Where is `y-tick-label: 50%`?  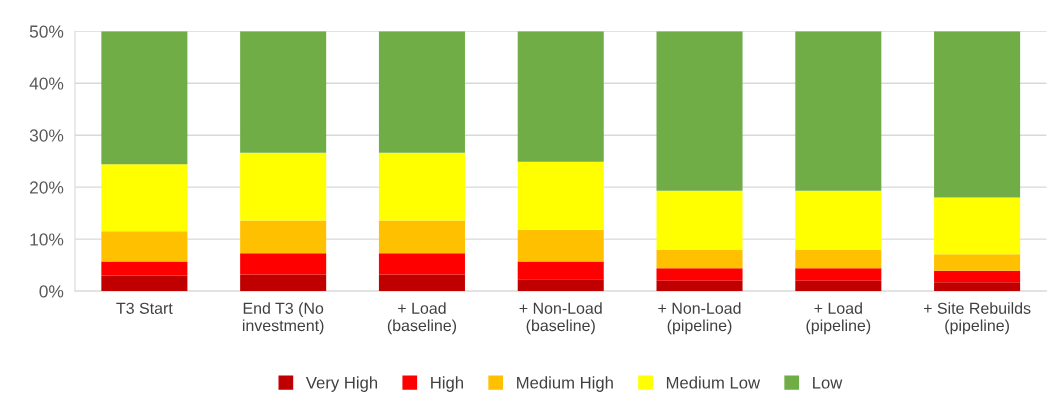
y-tick-label: 50% is located at coordinates (46, 31).